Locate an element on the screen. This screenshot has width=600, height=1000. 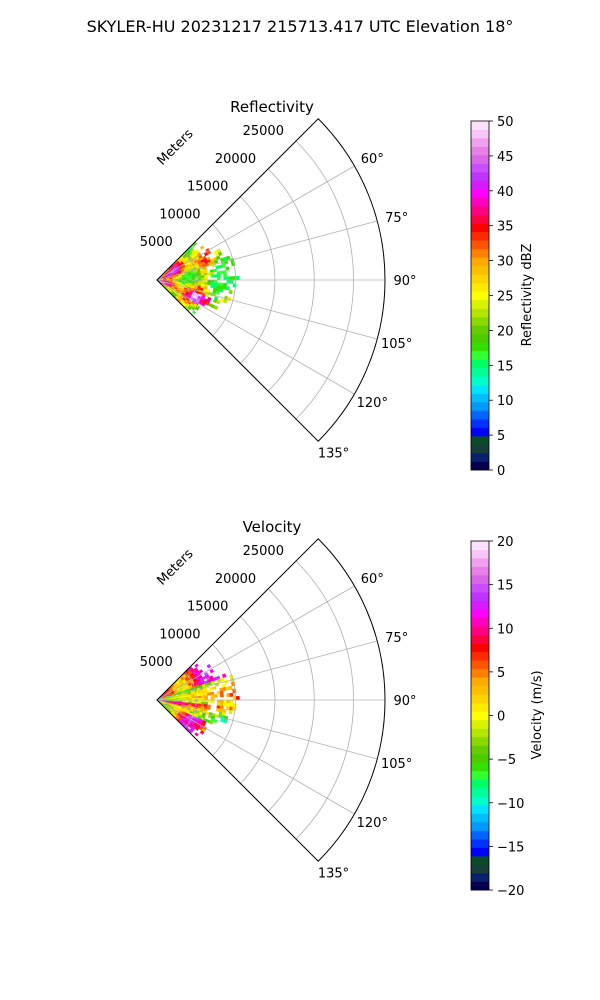
colorbar-tick-label: 0 is located at coordinates (501, 471).